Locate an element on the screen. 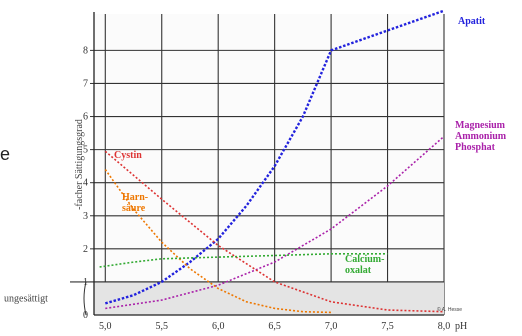  series-label-cystin: Cystin is located at coordinates (128, 155).